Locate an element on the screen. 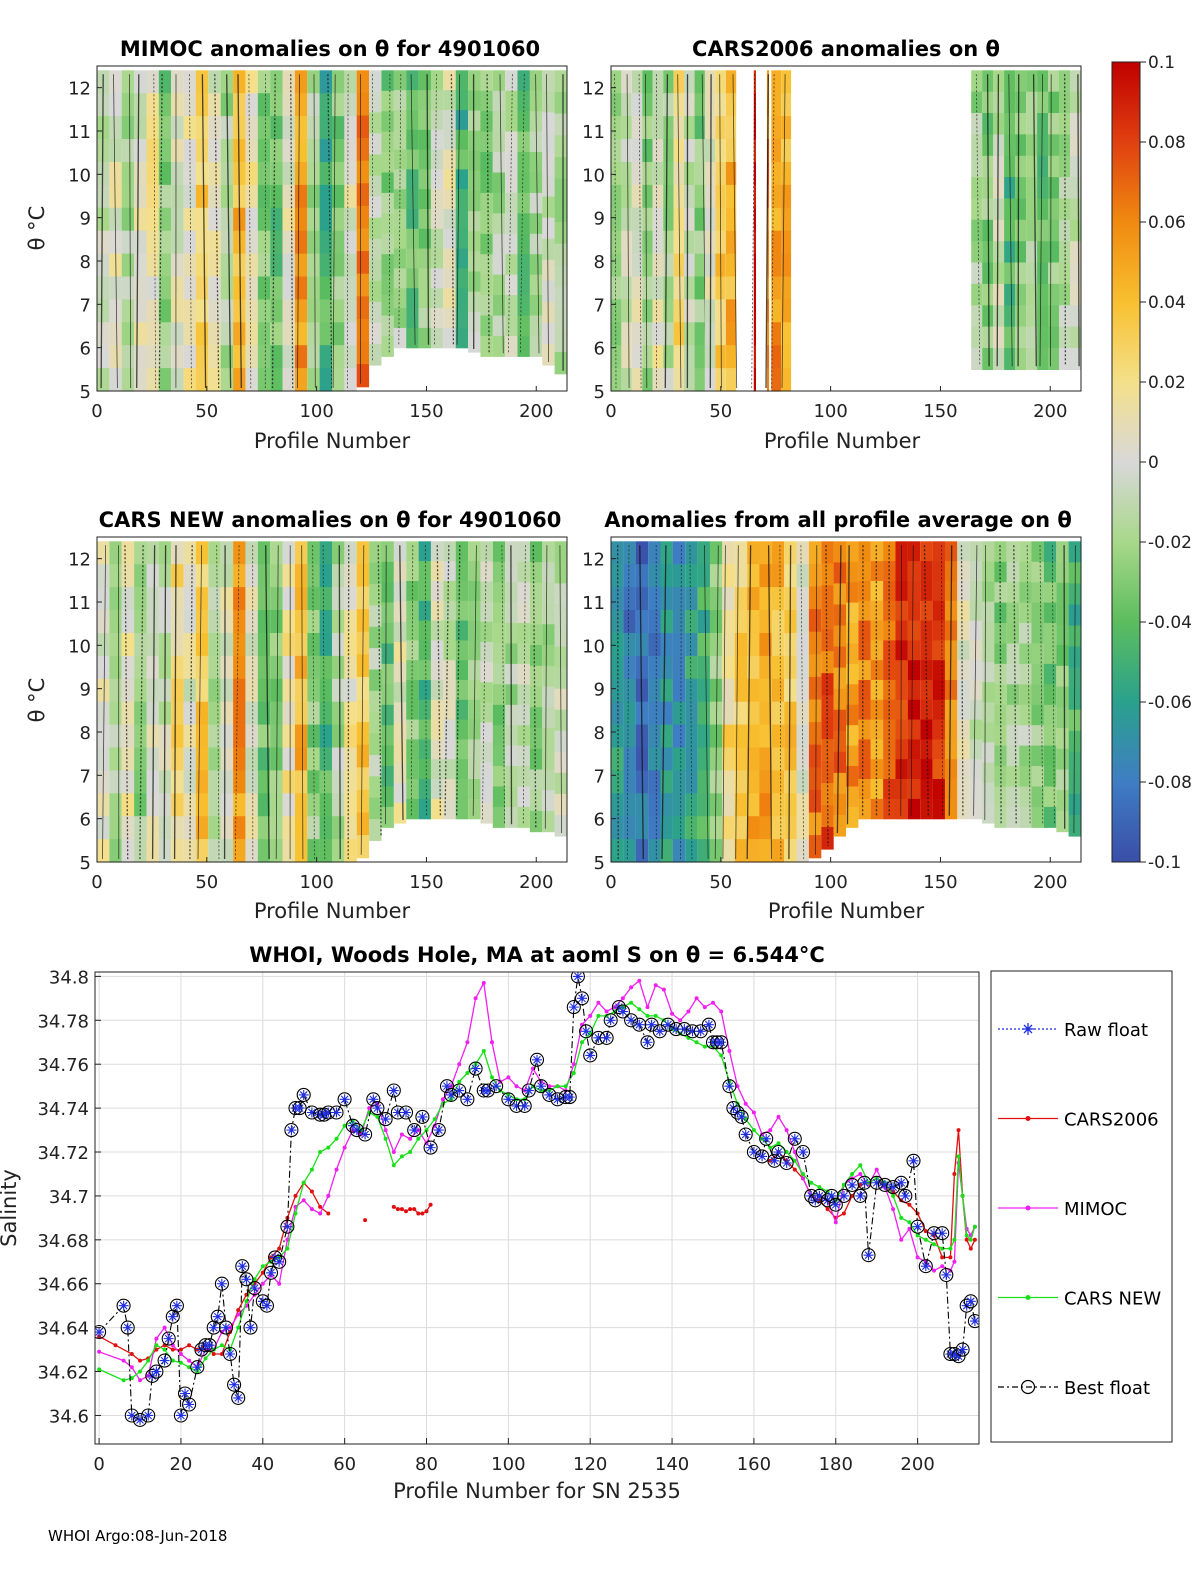 The width and height of the screenshot is (1200, 1575). y-tick-label: 34.76 is located at coordinates (63, 1065).